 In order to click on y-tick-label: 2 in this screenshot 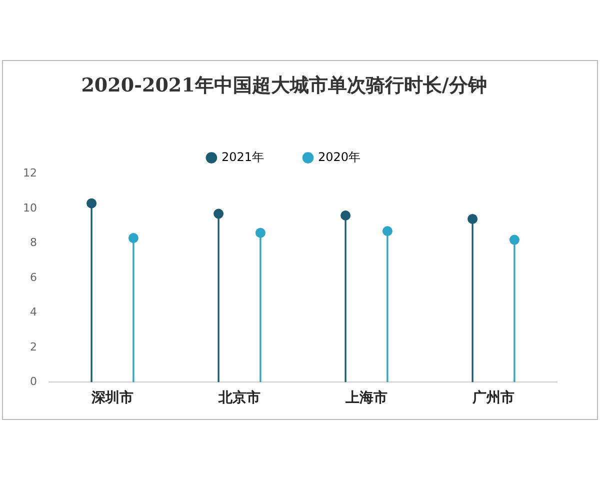, I will do `click(33, 347)`.